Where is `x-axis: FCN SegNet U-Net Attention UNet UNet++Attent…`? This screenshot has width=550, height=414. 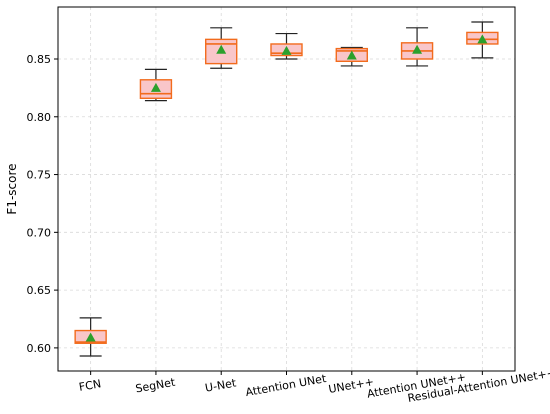 x-axis: FCN SegNet U-Net Attention UNet UNet++Attent… is located at coordinates (314, 385).